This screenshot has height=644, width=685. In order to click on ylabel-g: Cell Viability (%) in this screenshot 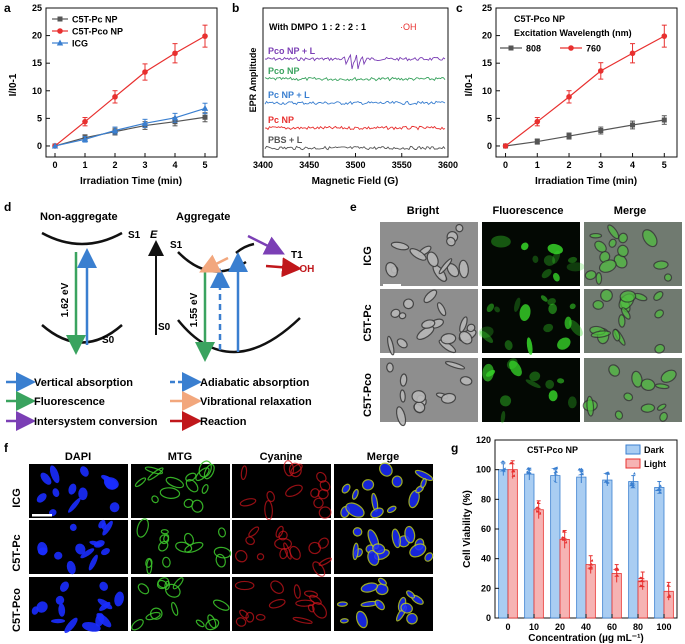, I will do `click(467, 529)`.